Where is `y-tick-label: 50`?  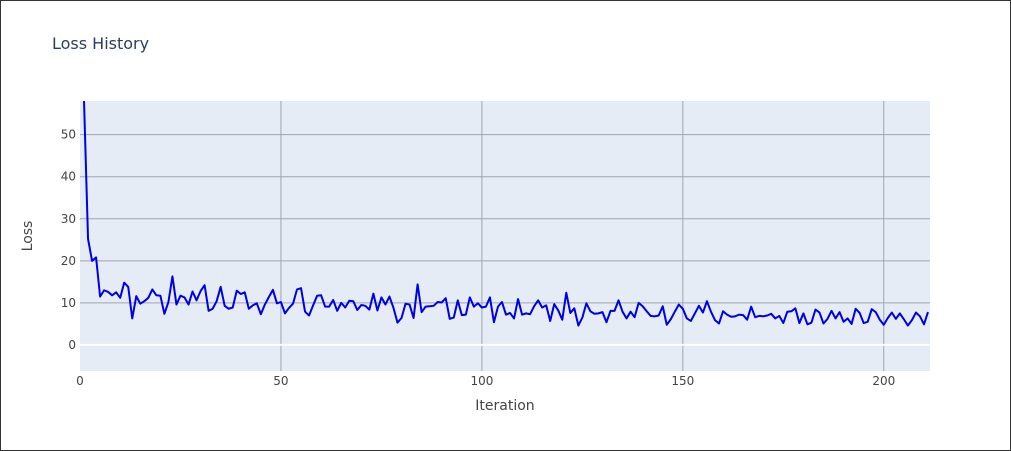
y-tick-label: 50 is located at coordinates (68, 135).